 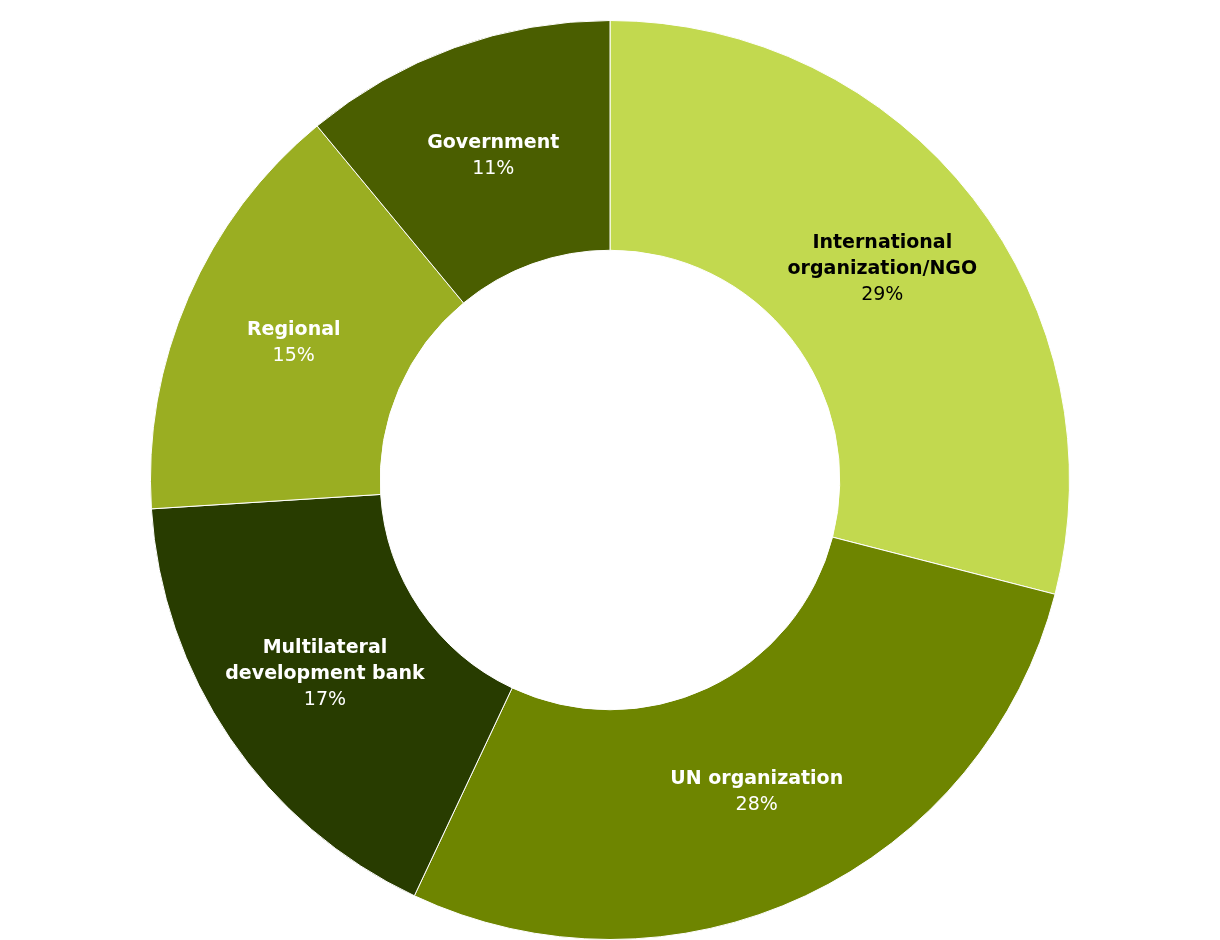 I want to click on slice-label: Regional, so click(x=293, y=328).